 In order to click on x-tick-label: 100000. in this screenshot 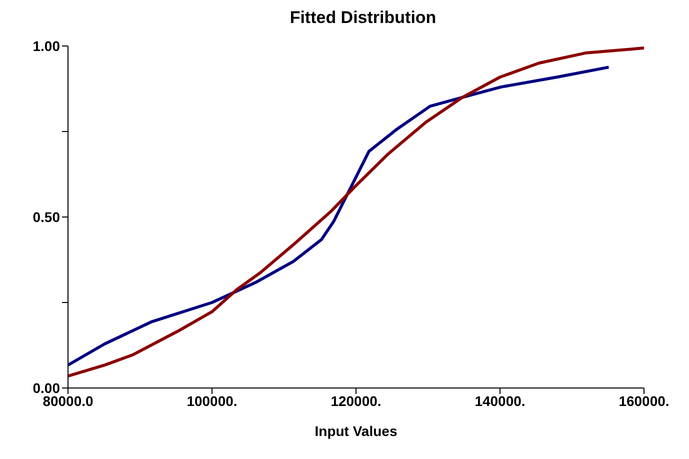, I will do `click(212, 400)`.